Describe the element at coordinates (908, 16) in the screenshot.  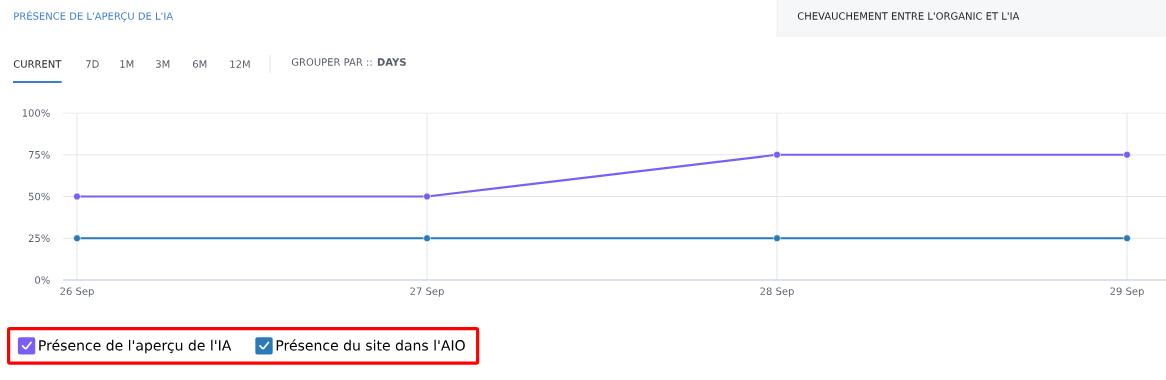
I see `text: CHEVAUCHEMENT ENTRE L'ORGANIC ET L'IA` at that location.